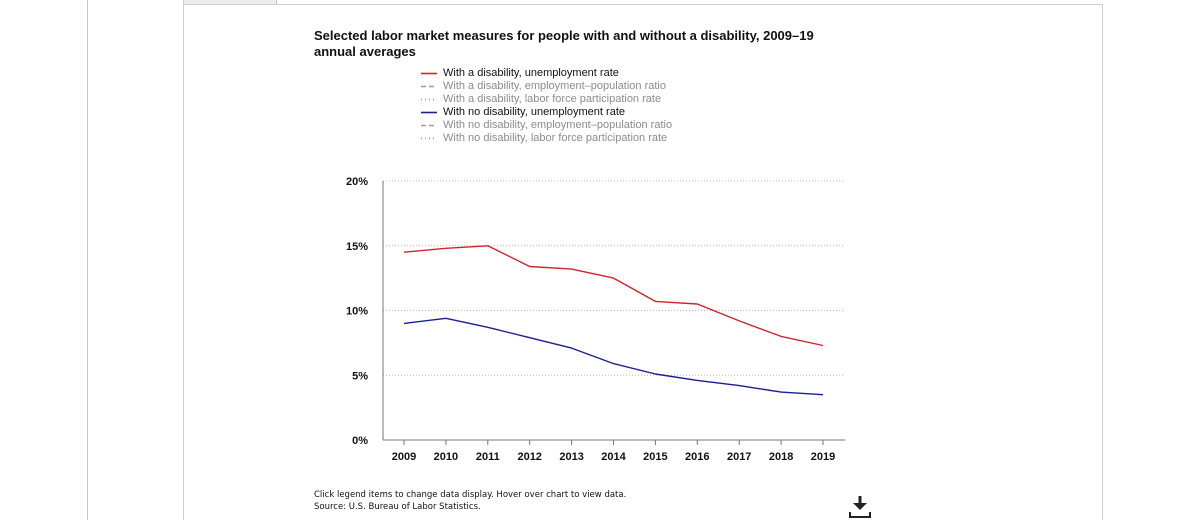 This screenshot has height=520, width=1192. I want to click on y-tick-label: 0%, so click(360, 441).